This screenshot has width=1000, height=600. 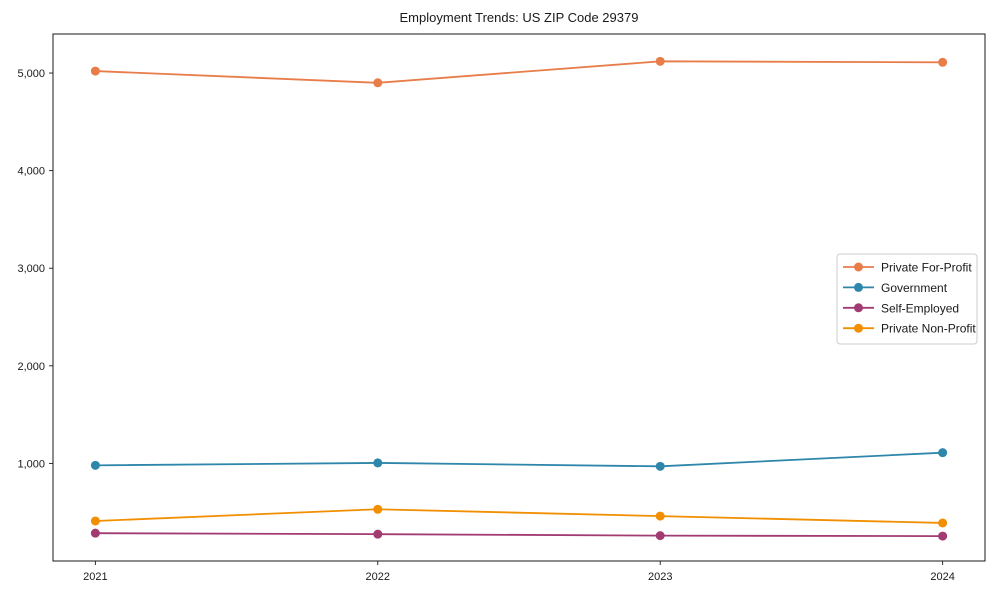 What do you see at coordinates (926, 268) in the screenshot?
I see `legend-label: Private For-Profit` at bounding box center [926, 268].